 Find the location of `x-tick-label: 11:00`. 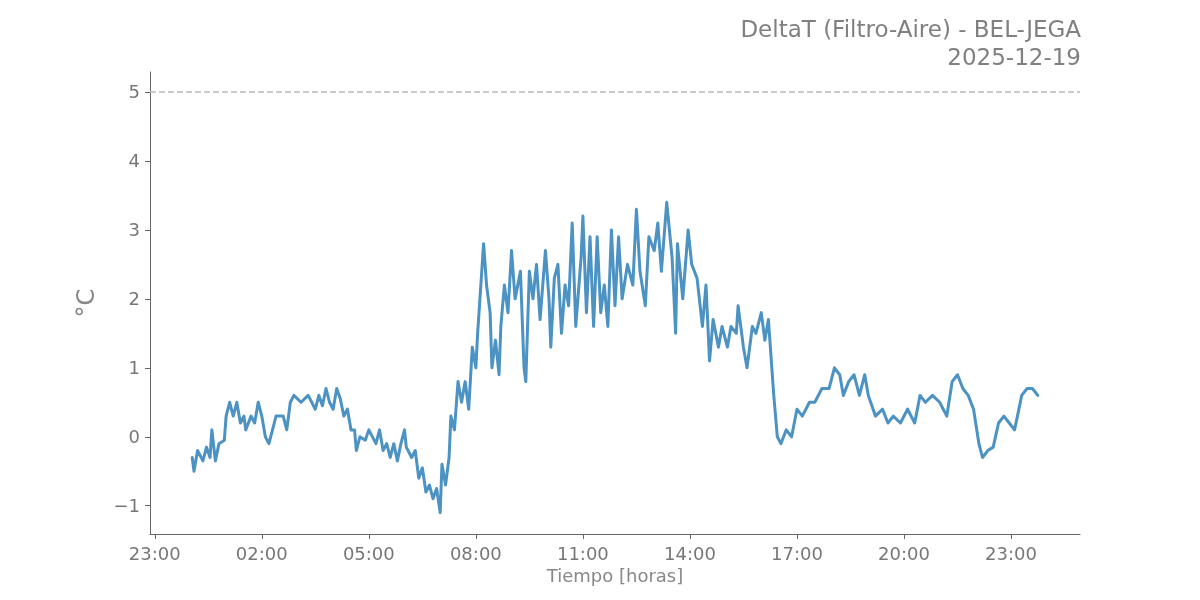

x-tick-label: 11:00 is located at coordinates (582, 553).